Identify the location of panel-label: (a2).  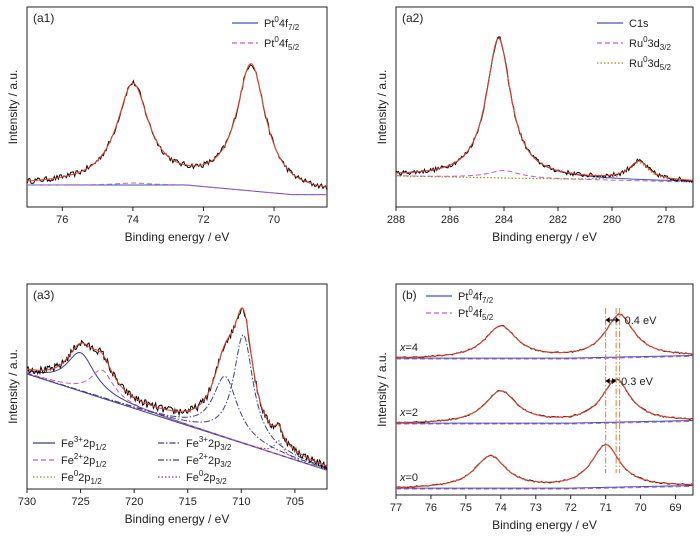
(412, 18).